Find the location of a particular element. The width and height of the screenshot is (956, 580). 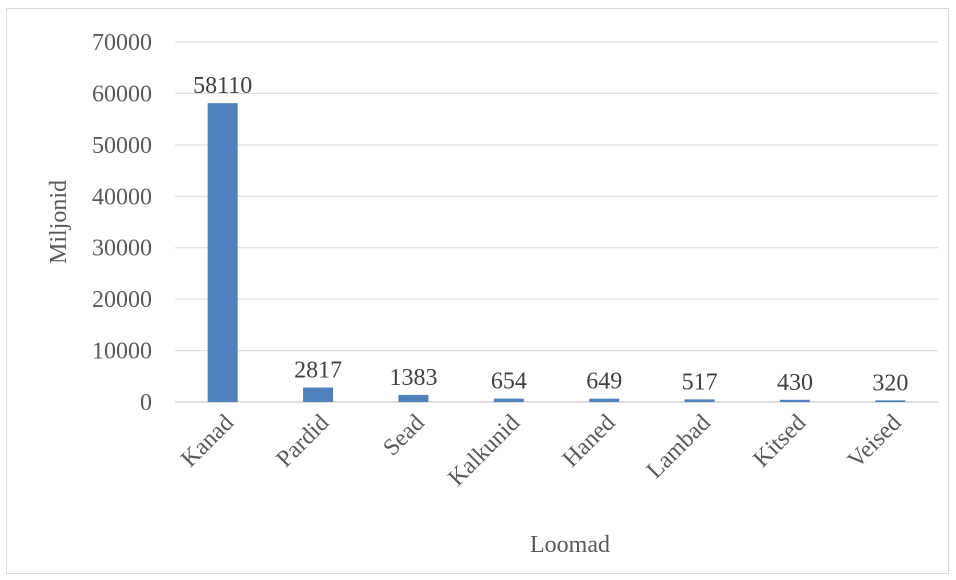

x-tick-label: Sead is located at coordinates (403, 435).